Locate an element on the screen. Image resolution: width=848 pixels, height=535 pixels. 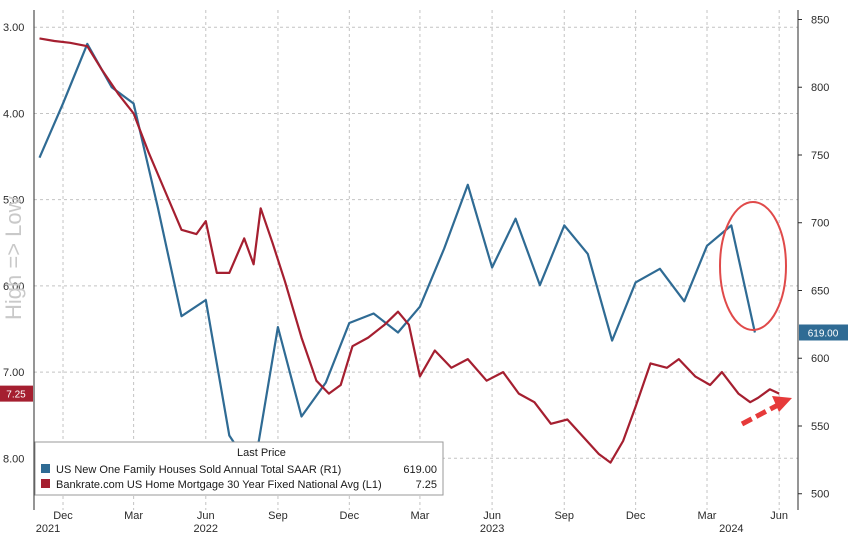
right-tick-label: 650 is located at coordinates (820, 291).